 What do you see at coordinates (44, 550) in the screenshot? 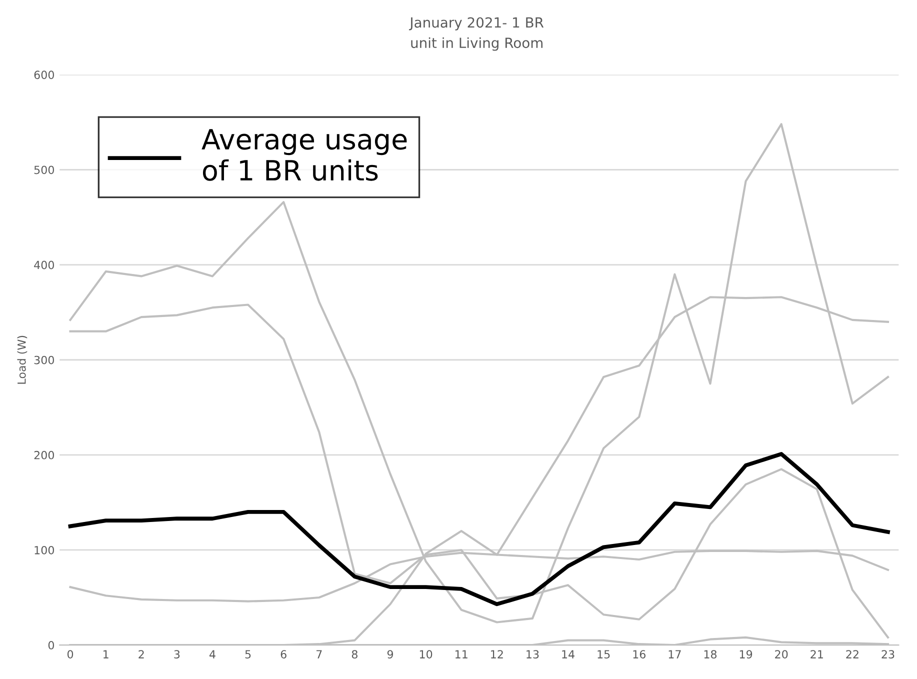
I see `y-tick-label: 100` at bounding box center [44, 550].